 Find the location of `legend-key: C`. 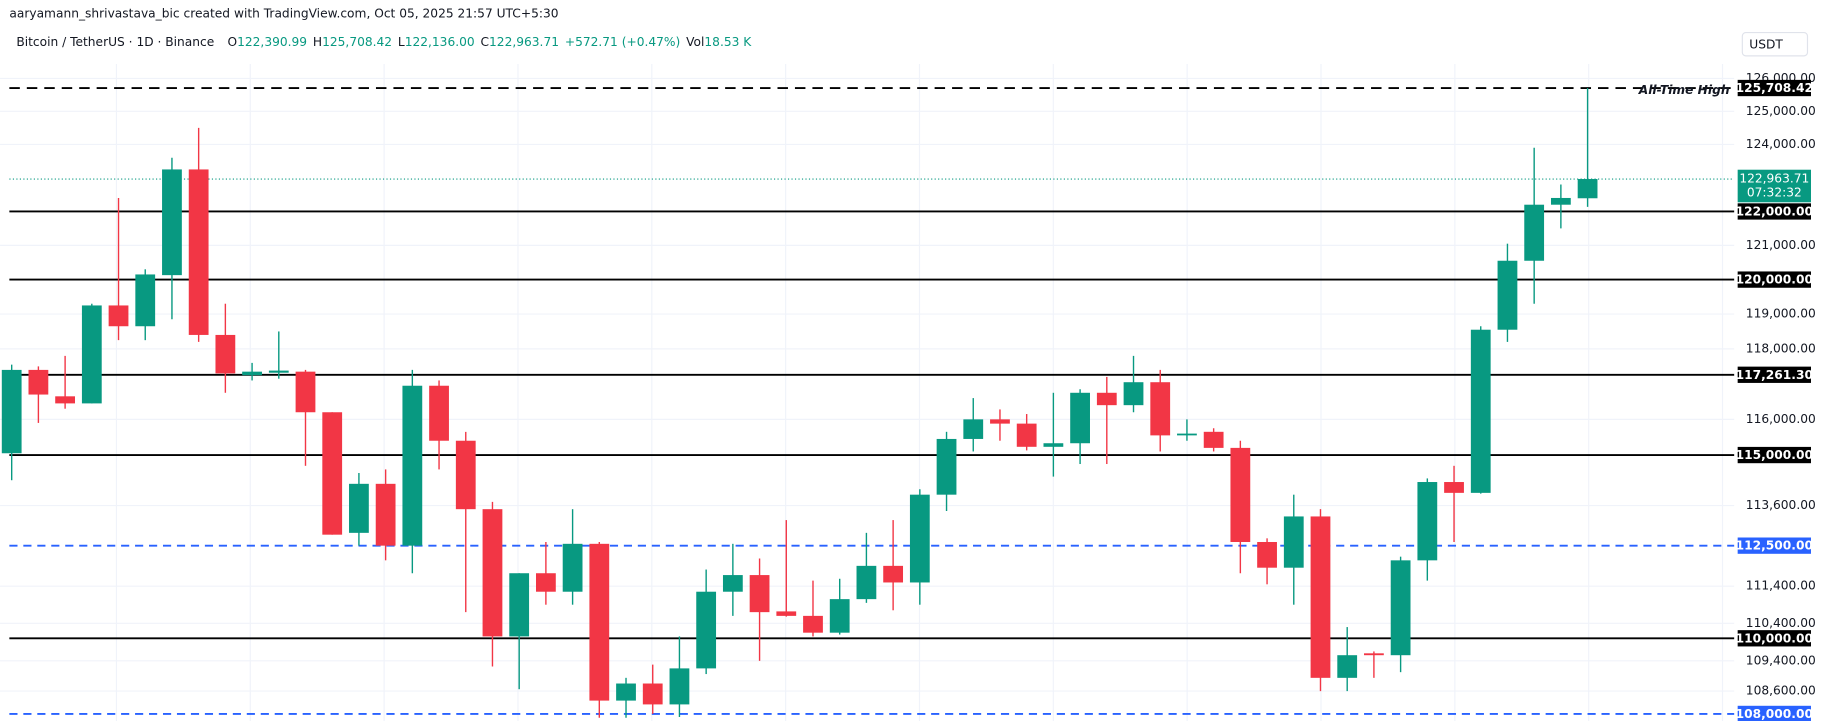

legend-key: C is located at coordinates (485, 41).